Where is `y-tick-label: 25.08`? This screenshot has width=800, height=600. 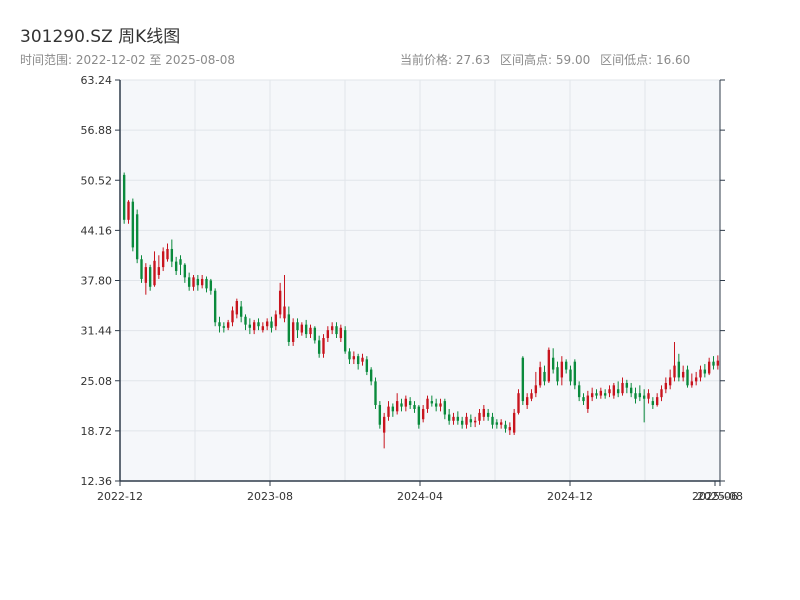 y-tick-label: 25.08 is located at coordinates (97, 381).